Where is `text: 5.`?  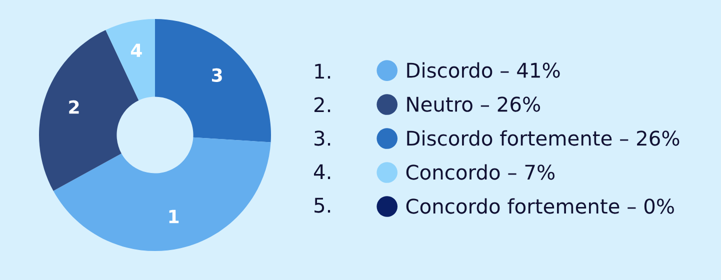 text: 5. is located at coordinates (322, 205).